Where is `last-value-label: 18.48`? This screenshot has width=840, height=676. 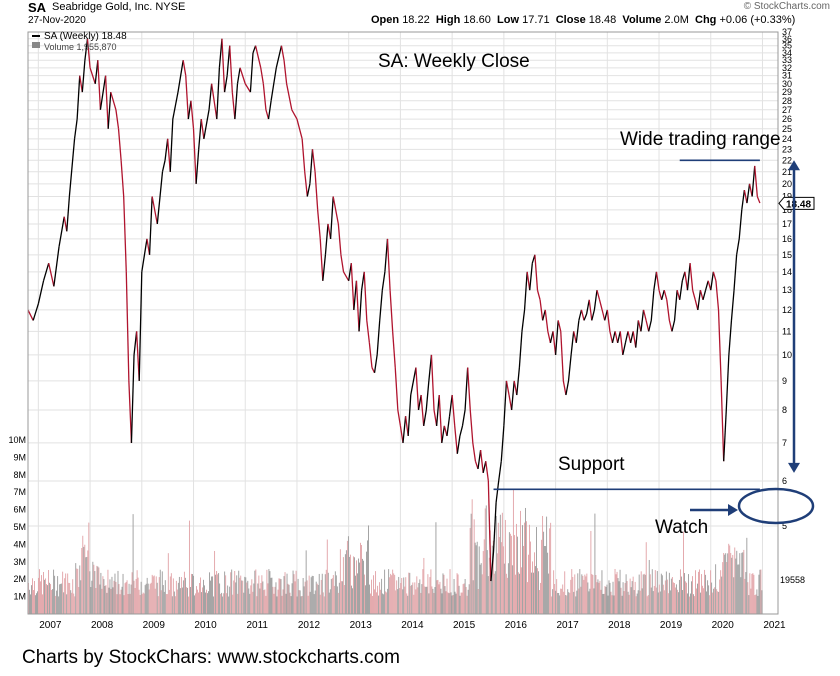 last-value-label: 18.48 is located at coordinates (798, 204).